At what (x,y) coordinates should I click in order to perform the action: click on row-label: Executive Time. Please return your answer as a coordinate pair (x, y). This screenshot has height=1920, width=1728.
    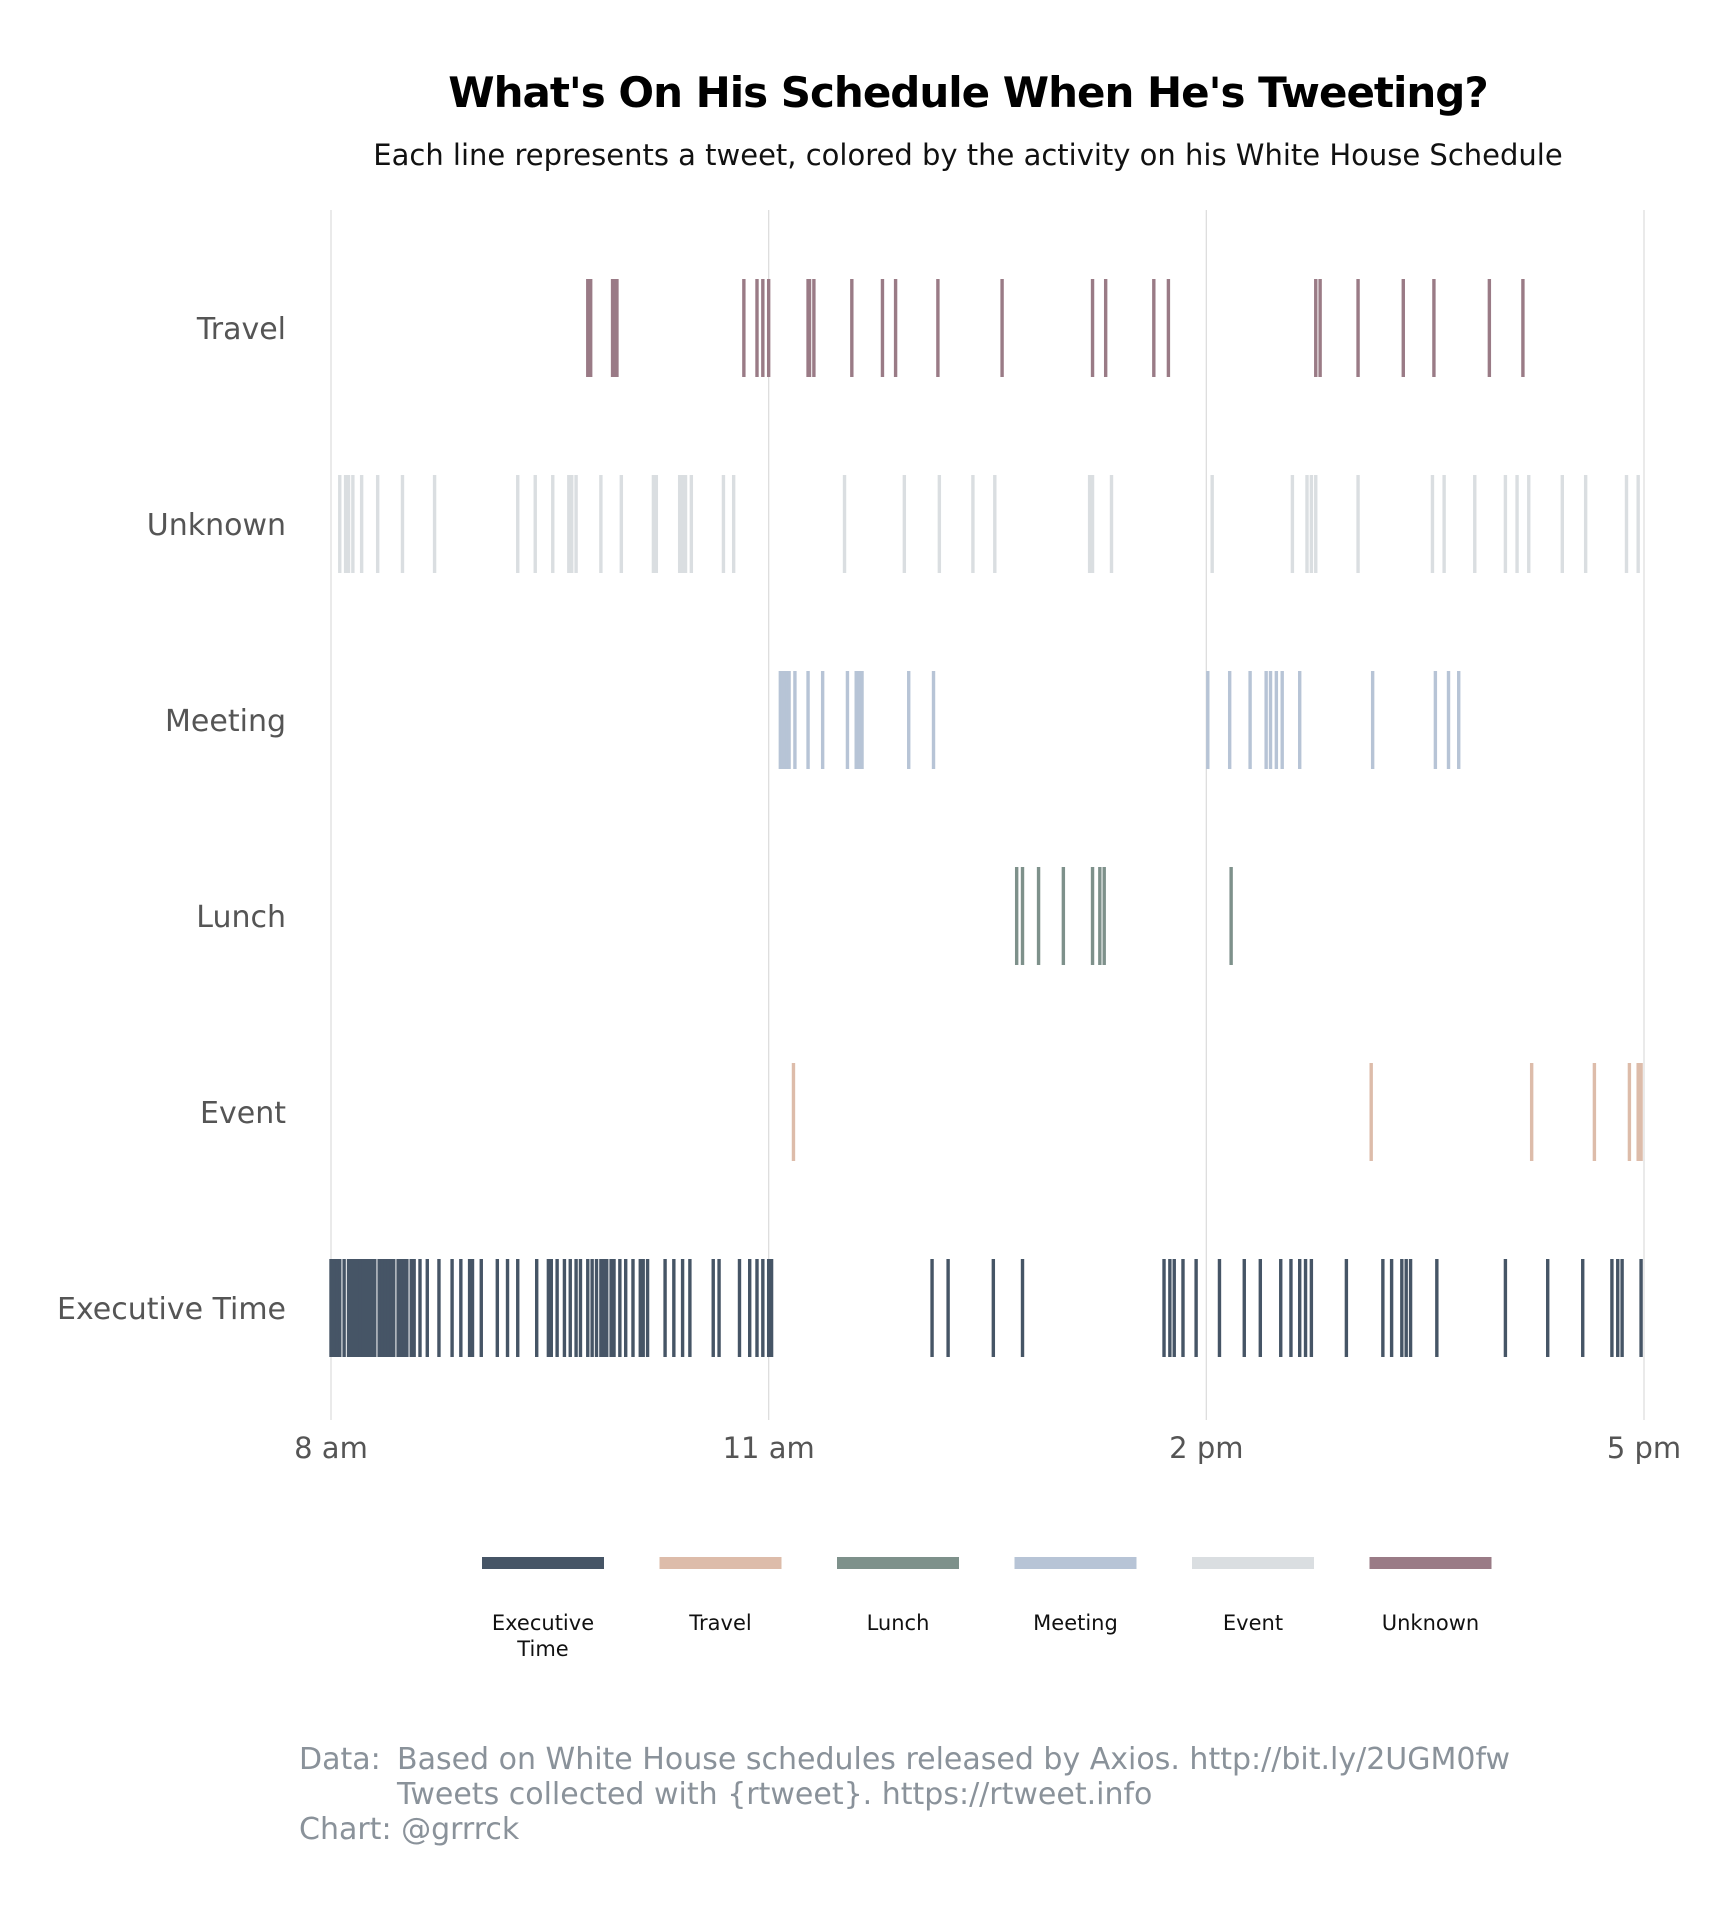
    Looking at the image, I should click on (171, 1309).